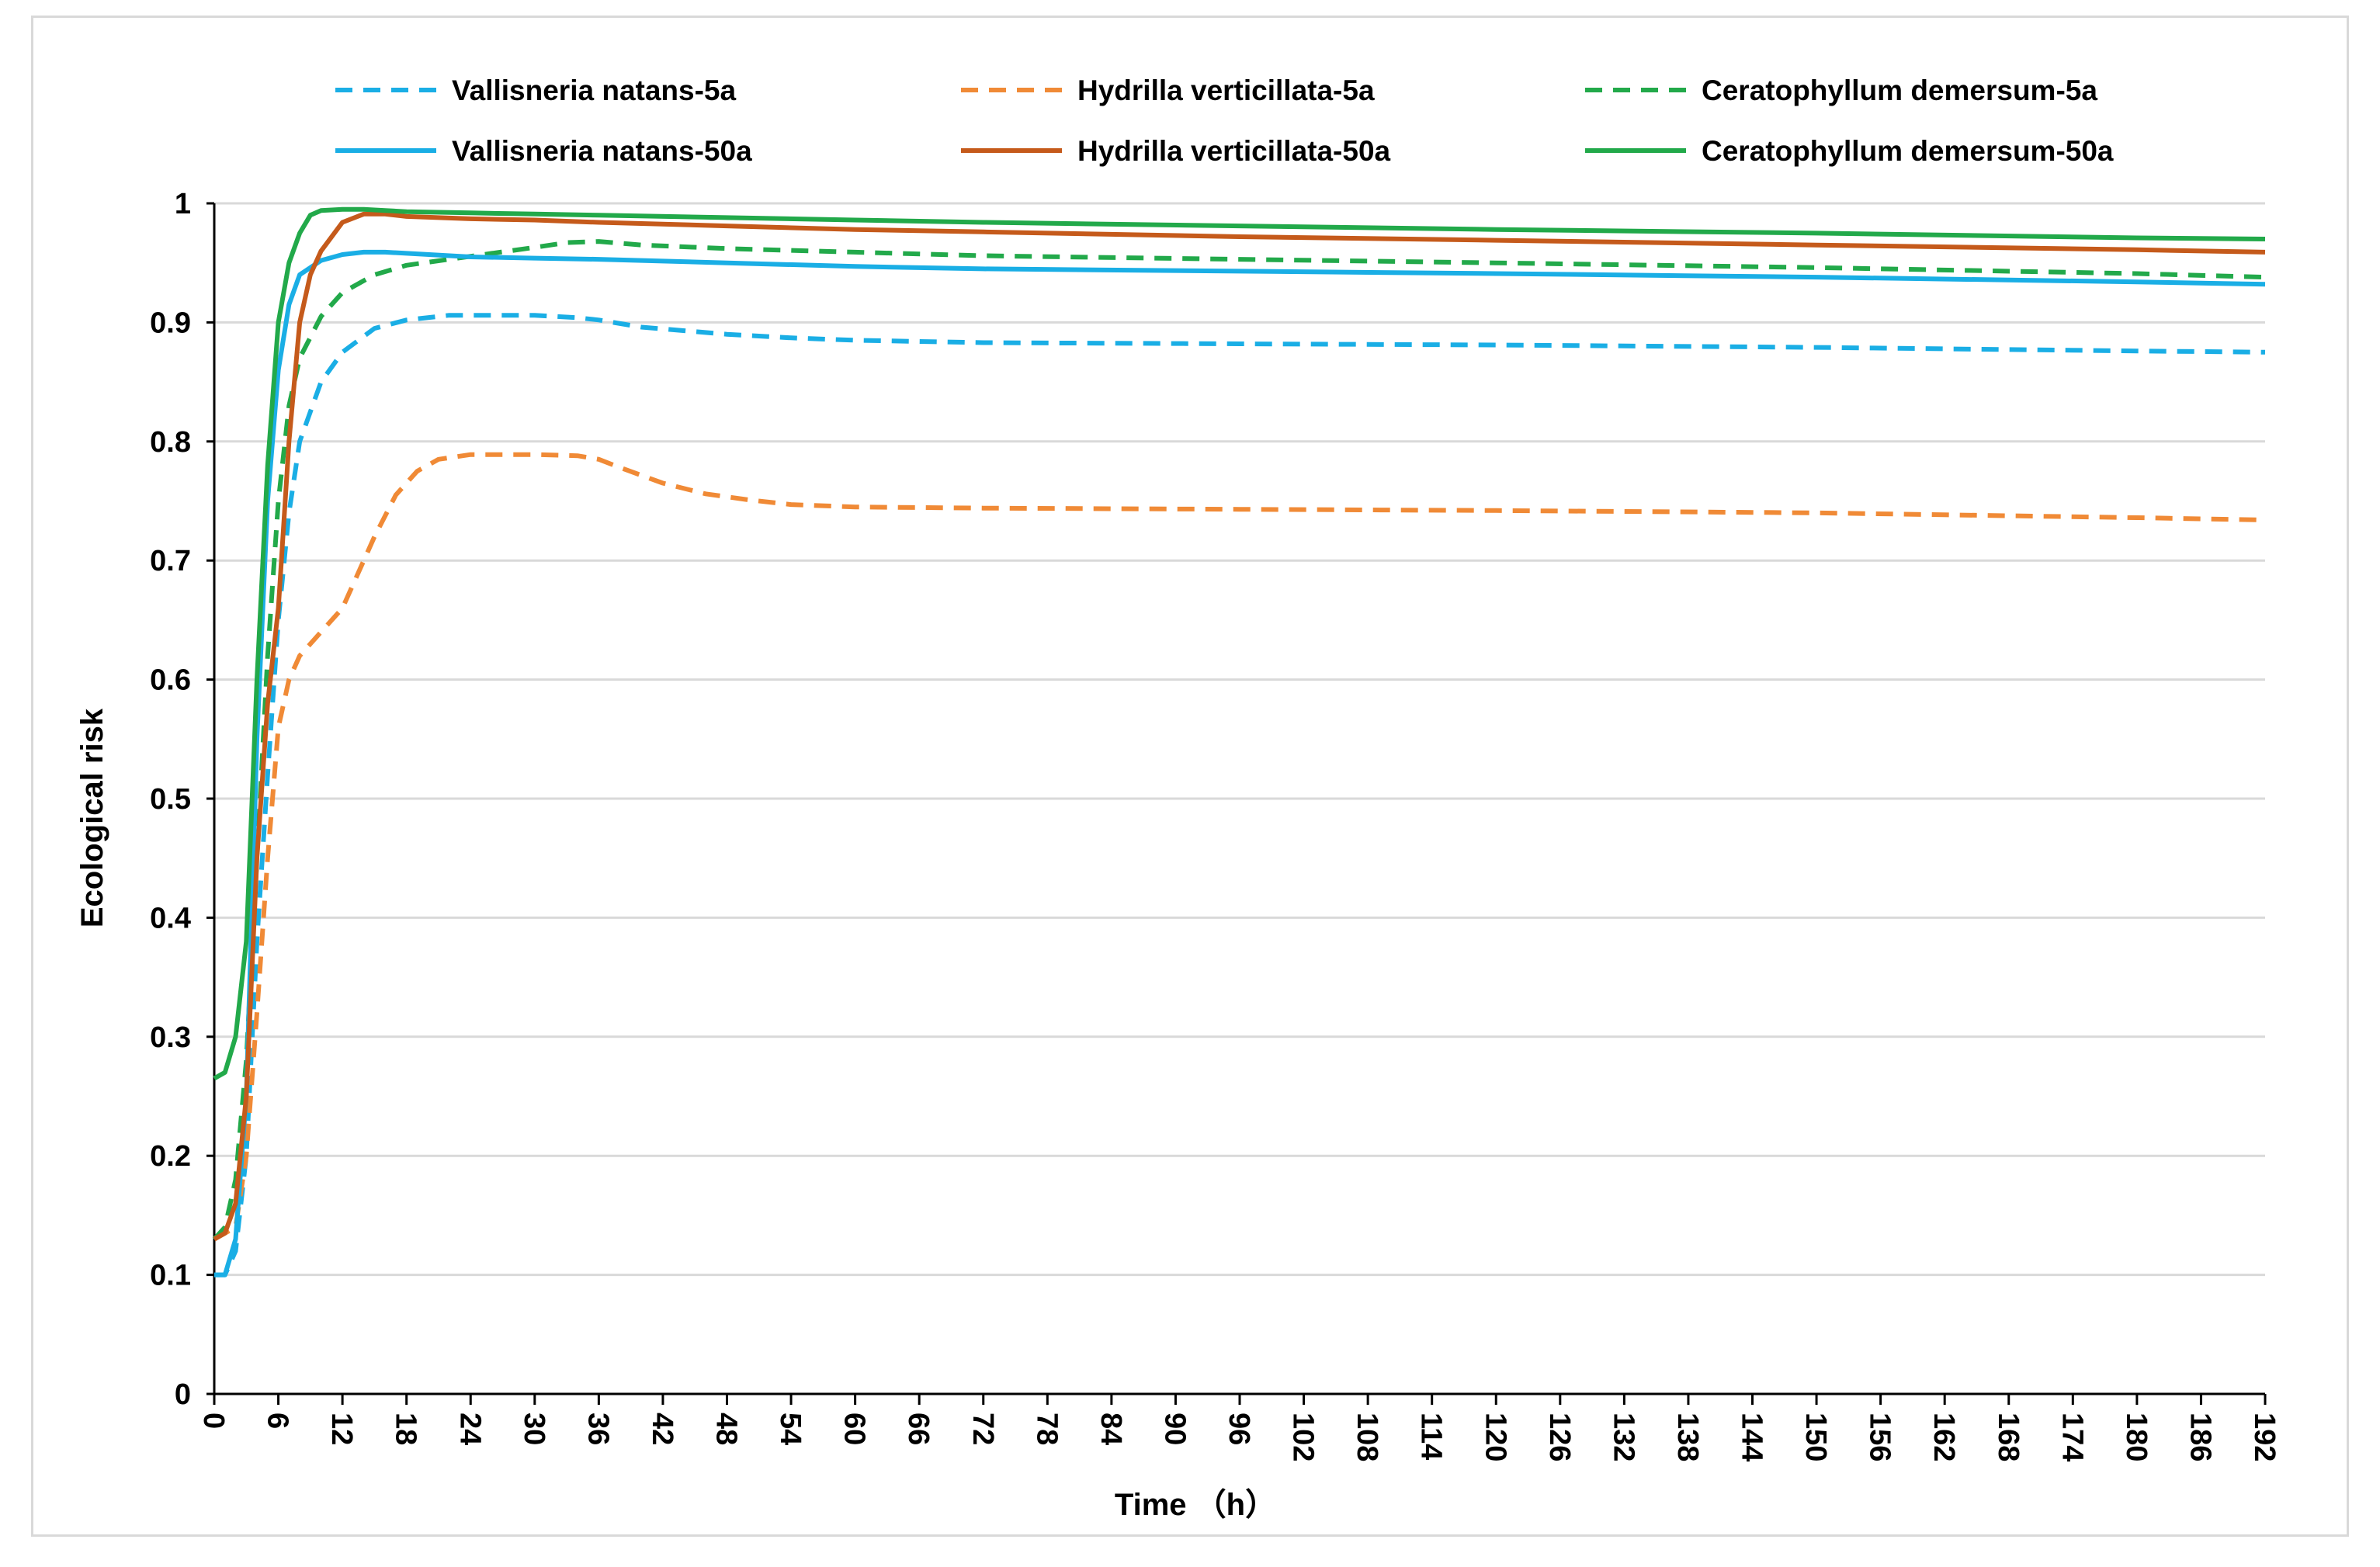 The width and height of the screenshot is (2380, 1567). Describe the element at coordinates (341, 1429) in the screenshot. I see `x-tick-label-2: 12` at that location.